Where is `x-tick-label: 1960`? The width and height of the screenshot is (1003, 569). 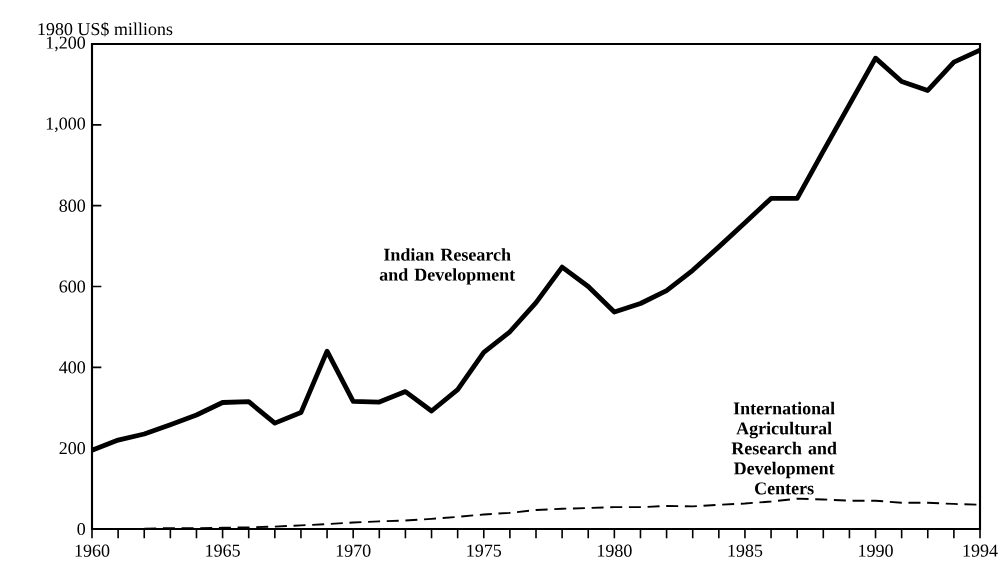 x-tick-label: 1960 is located at coordinates (92, 550).